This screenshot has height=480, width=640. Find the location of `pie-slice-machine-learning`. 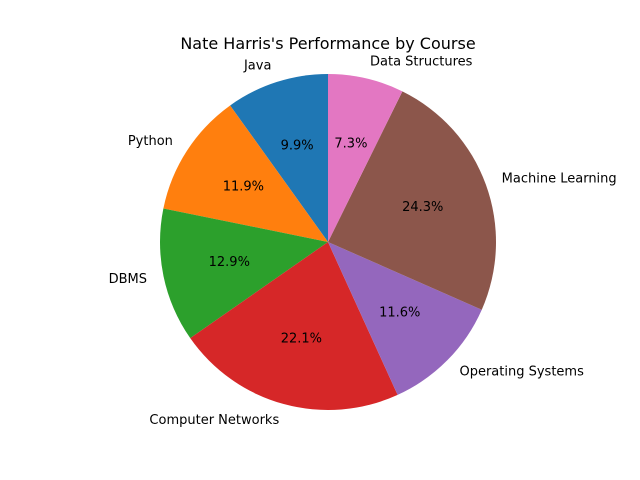

pie-slice-machine-learning is located at coordinates (412, 200).